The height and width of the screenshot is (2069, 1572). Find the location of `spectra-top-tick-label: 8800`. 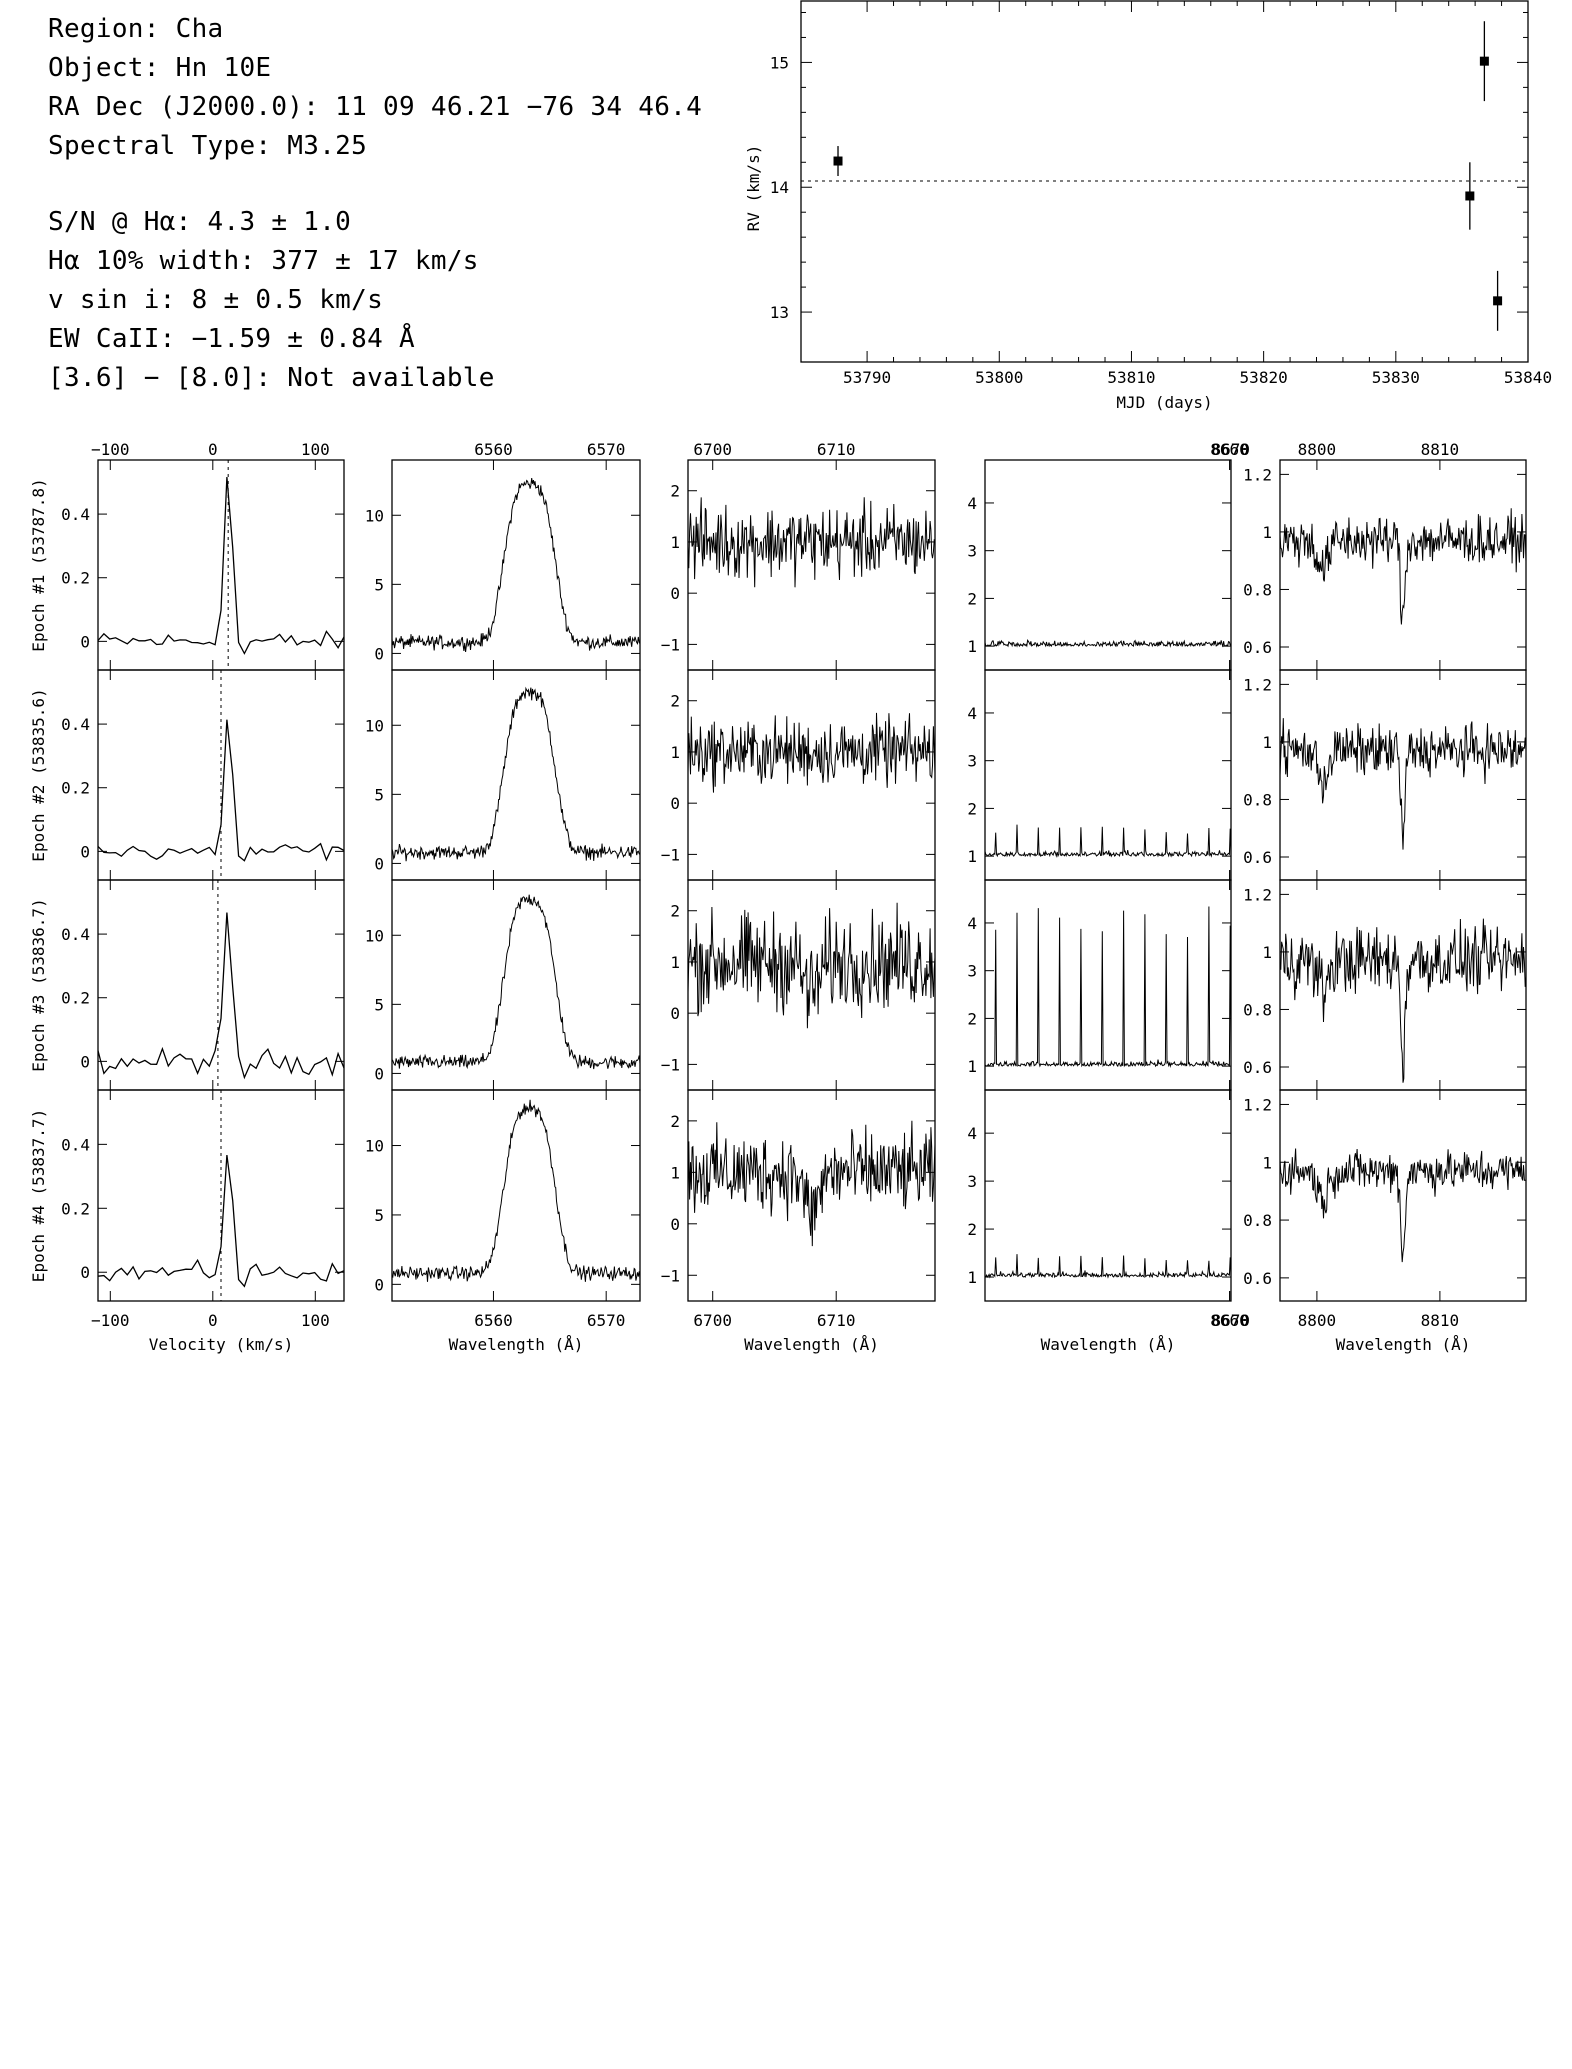

spectra-top-tick-label: 8800 is located at coordinates (1317, 449).